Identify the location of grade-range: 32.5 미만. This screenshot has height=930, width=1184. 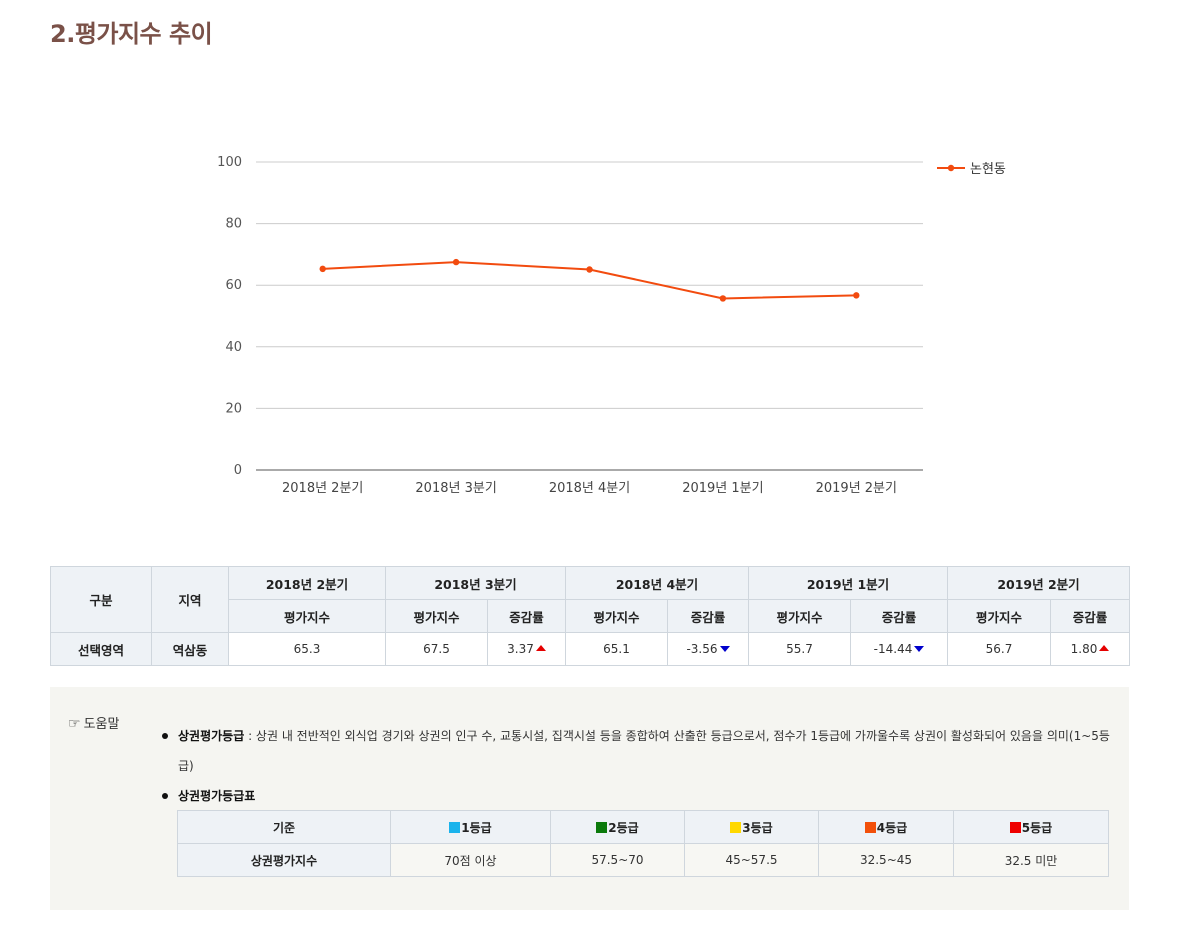
(1031, 860).